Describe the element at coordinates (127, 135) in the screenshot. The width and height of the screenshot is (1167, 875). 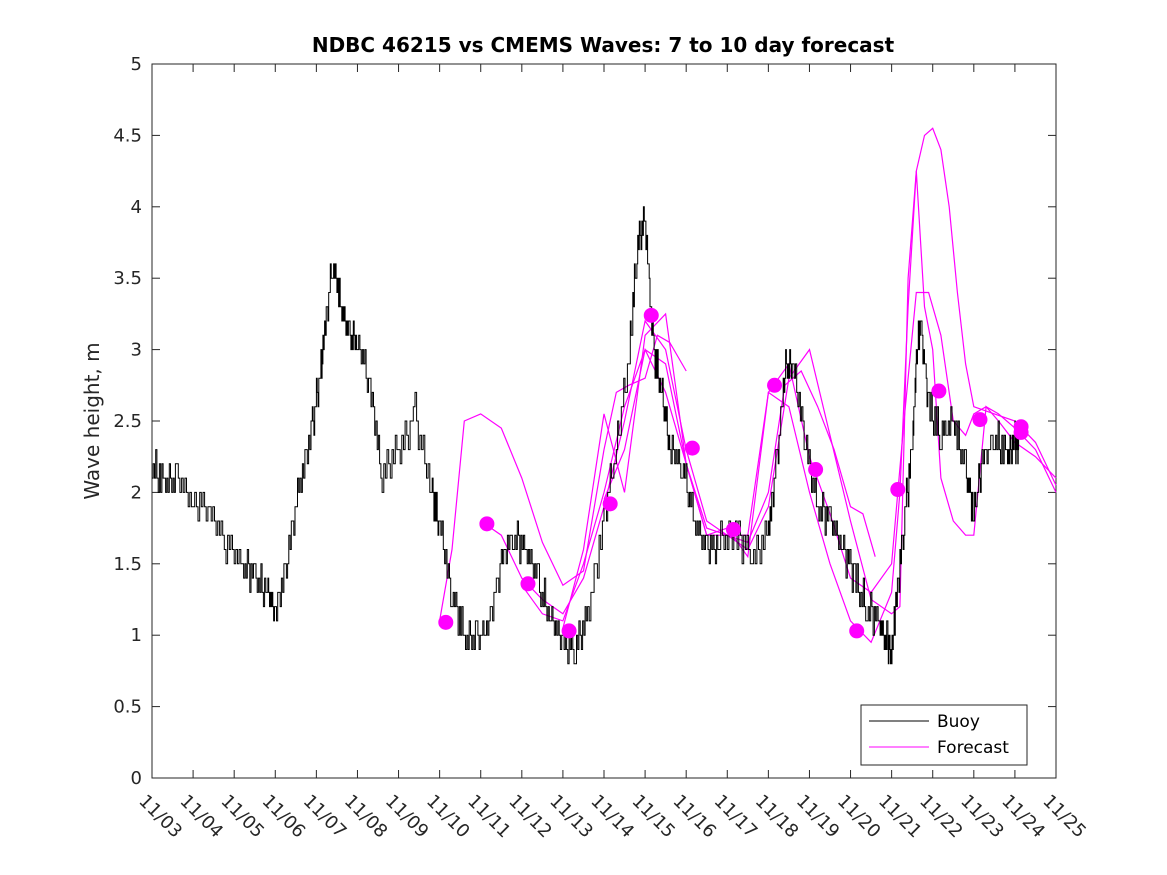
I see `y-tick-label: 4.5` at that location.